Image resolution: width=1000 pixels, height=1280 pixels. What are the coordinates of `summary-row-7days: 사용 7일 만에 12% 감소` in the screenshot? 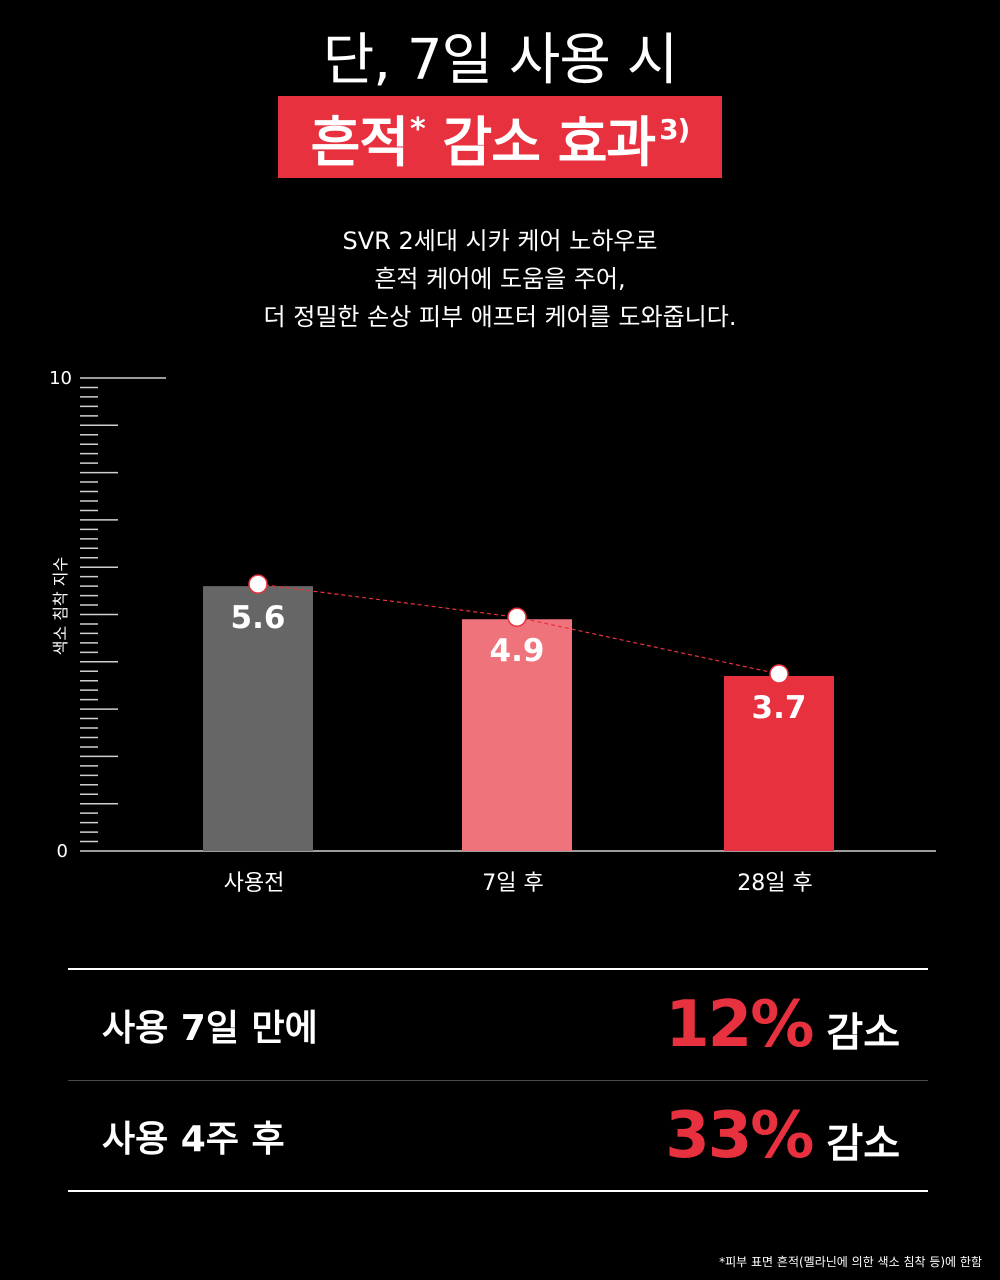 It's located at (498, 1025).